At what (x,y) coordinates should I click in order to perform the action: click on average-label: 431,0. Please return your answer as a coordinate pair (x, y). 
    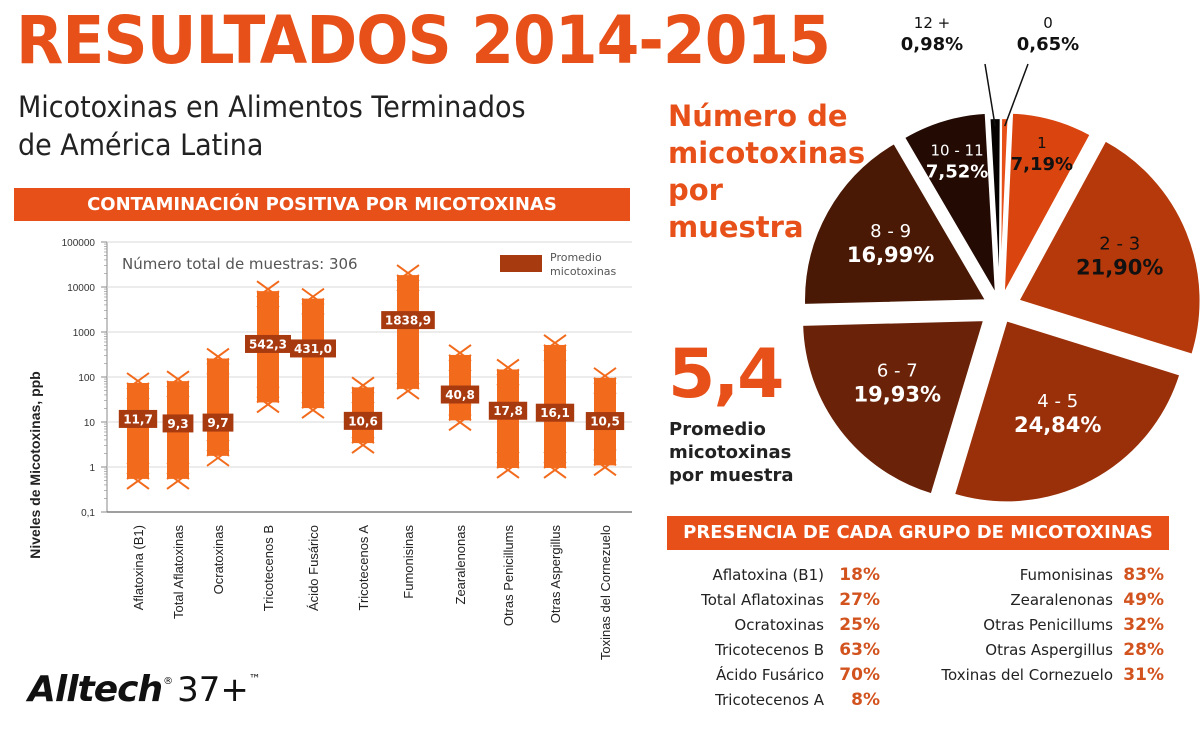
    Looking at the image, I should click on (313, 349).